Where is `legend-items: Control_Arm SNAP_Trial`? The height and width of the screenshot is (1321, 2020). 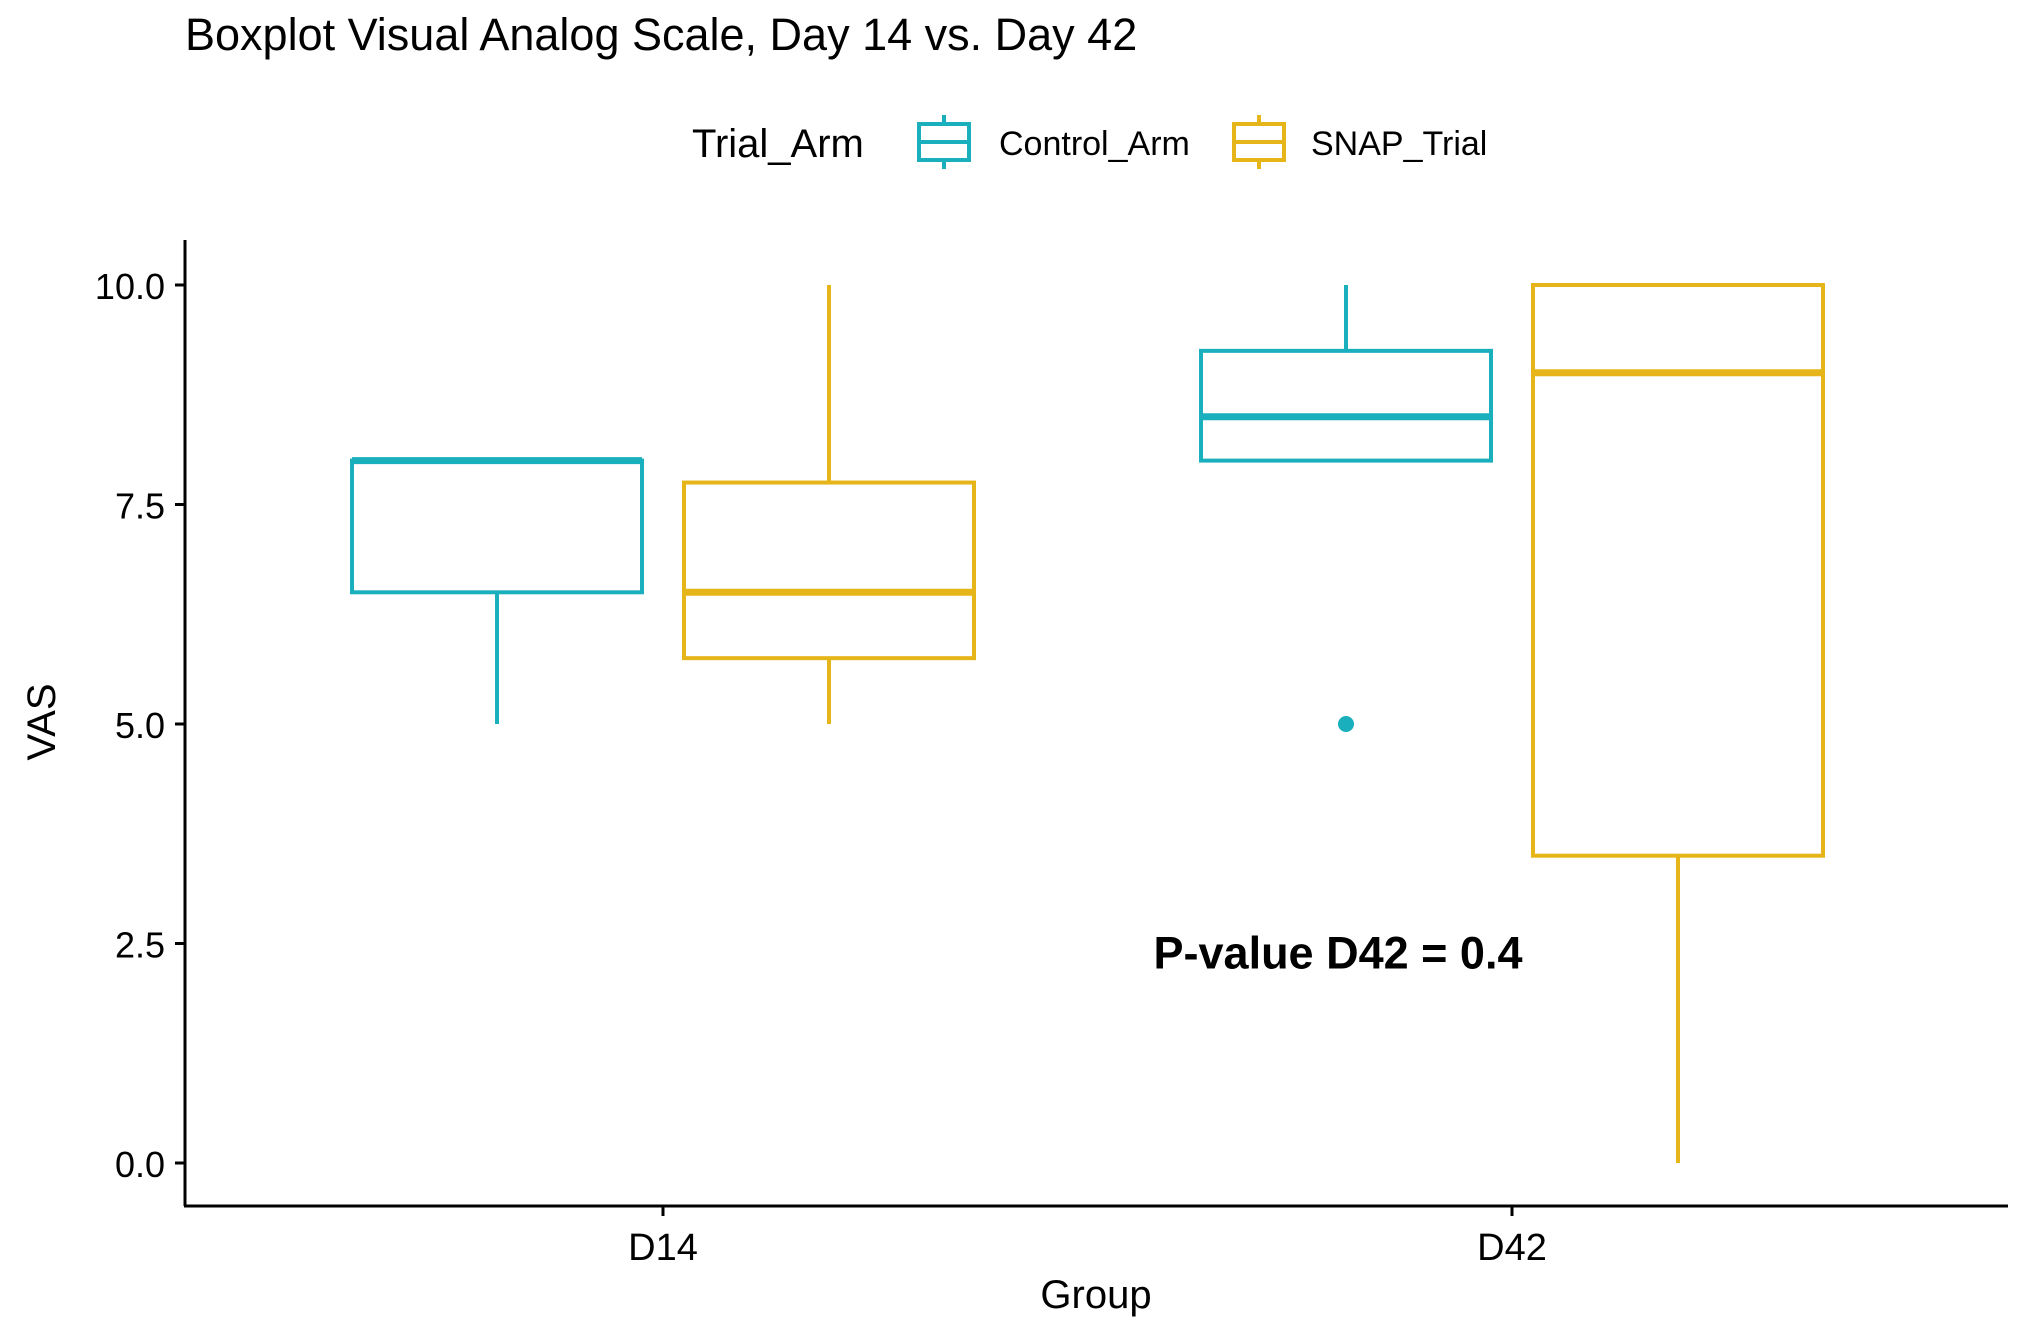
legend-items: Control_Arm SNAP_Trial is located at coordinates (1202, 142).